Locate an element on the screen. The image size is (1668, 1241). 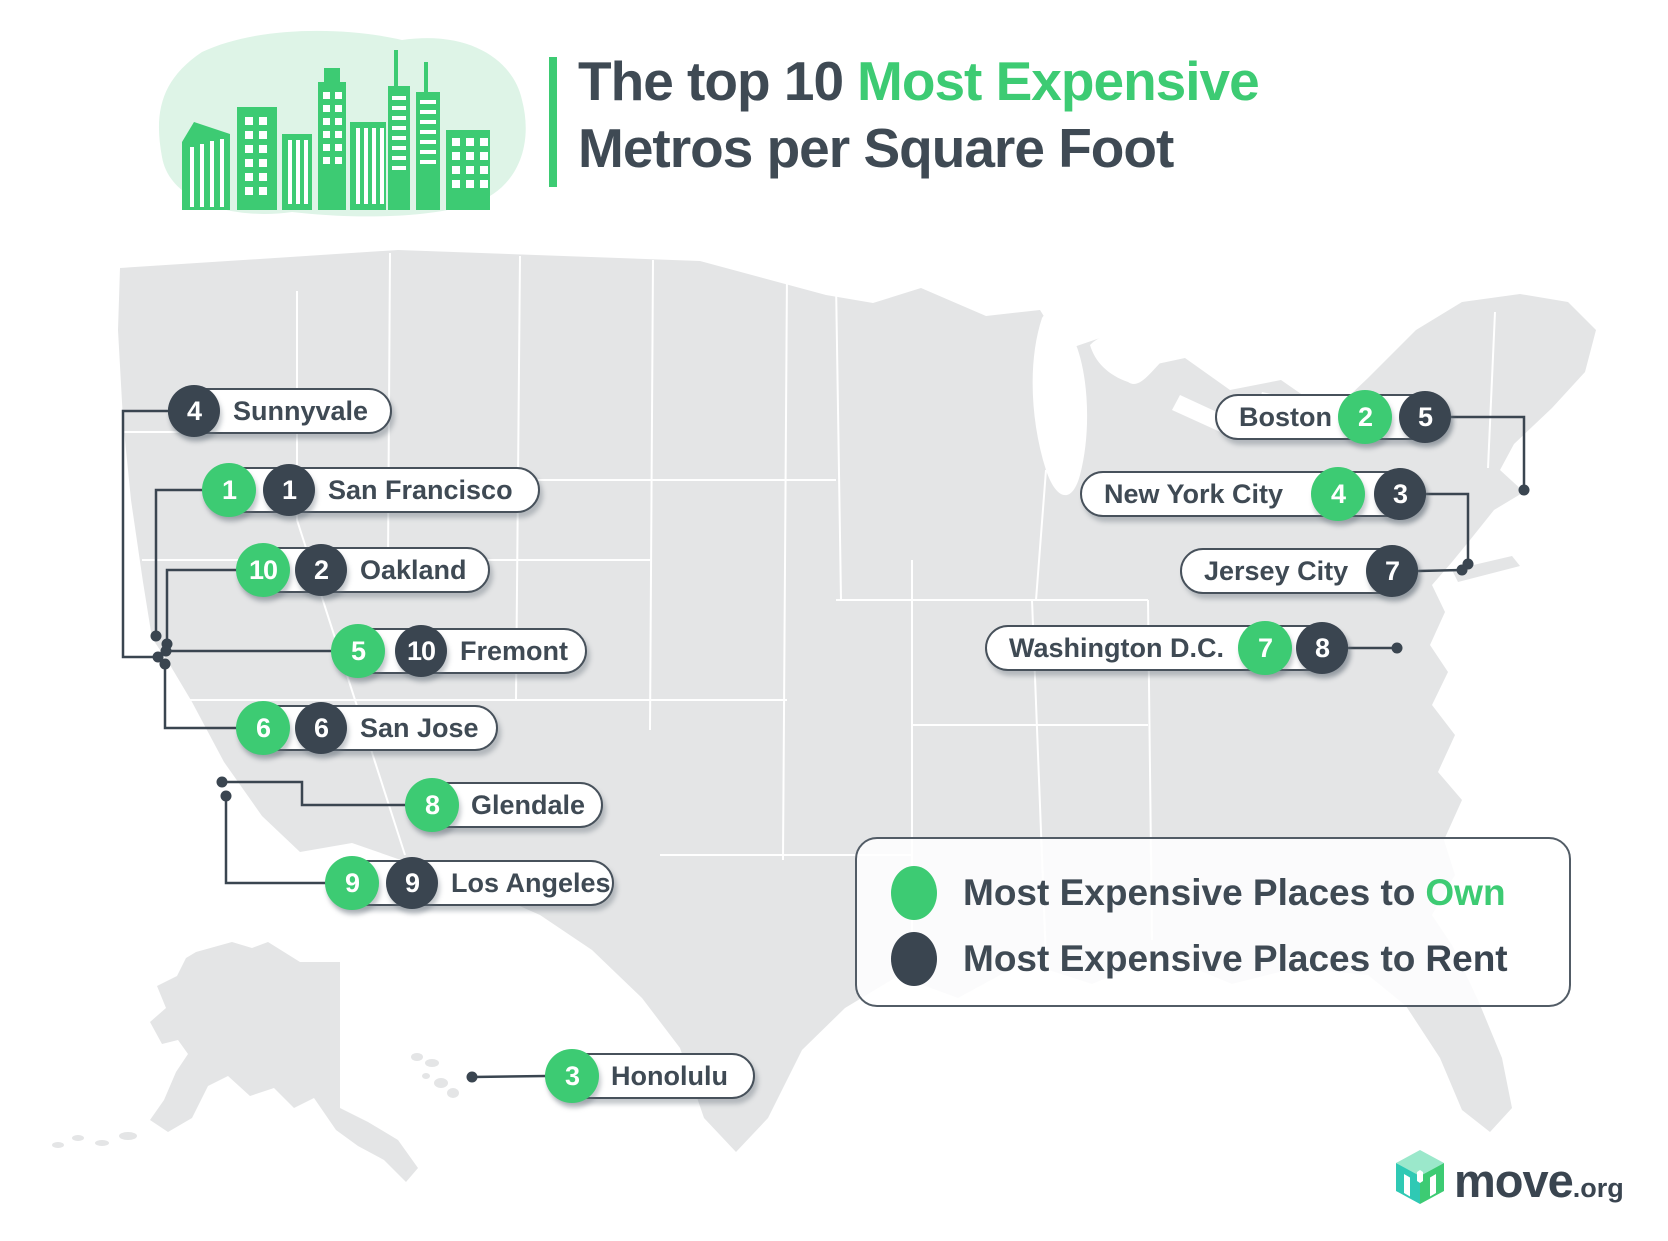
rank-badge-own-oakland: 10 is located at coordinates (263, 570).